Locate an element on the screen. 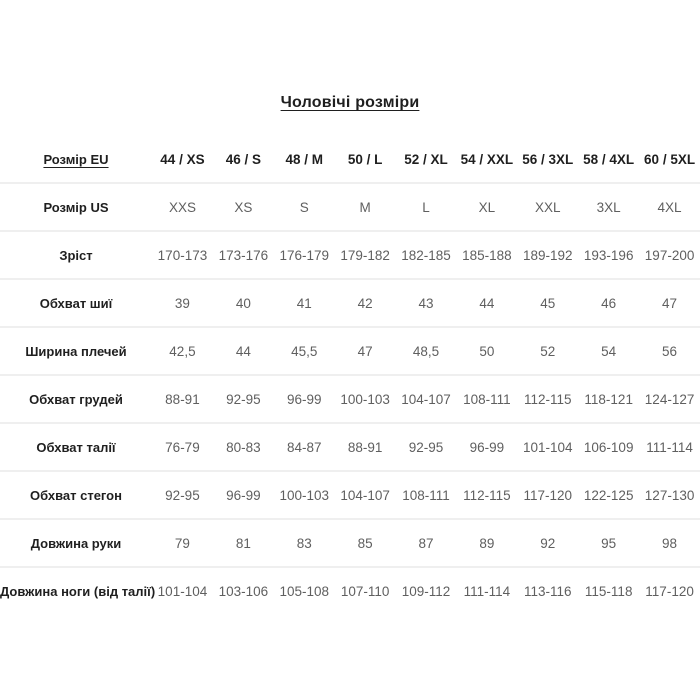 This screenshot has width=700, height=700. table-cell: 127-130 is located at coordinates (669, 495).